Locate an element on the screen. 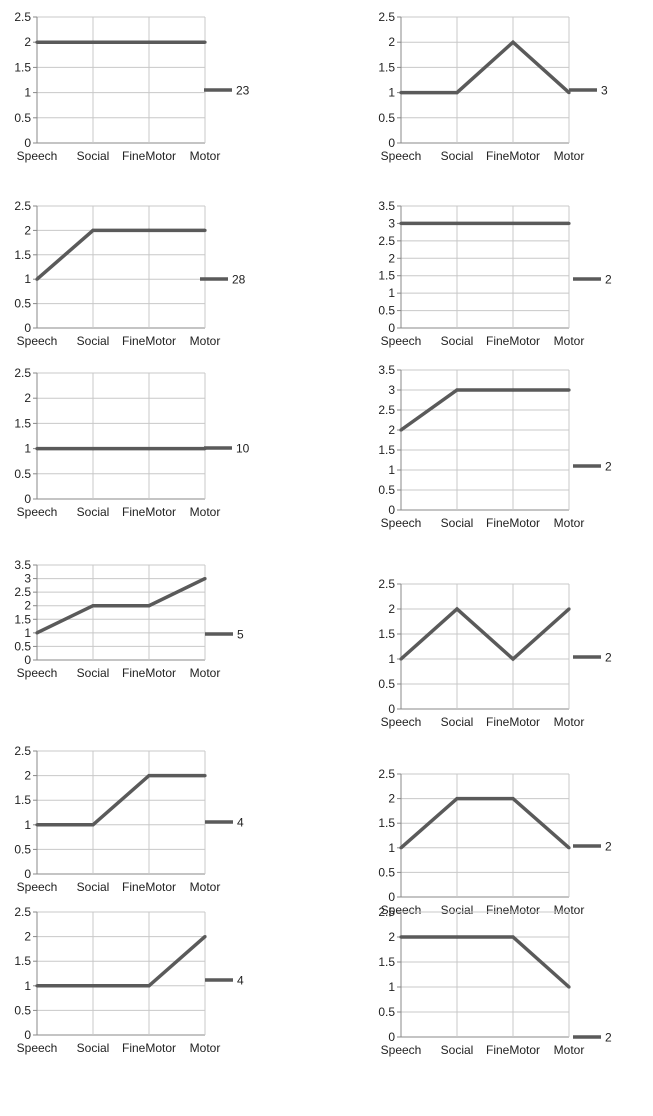  legend-label: 3 is located at coordinates (604, 91).